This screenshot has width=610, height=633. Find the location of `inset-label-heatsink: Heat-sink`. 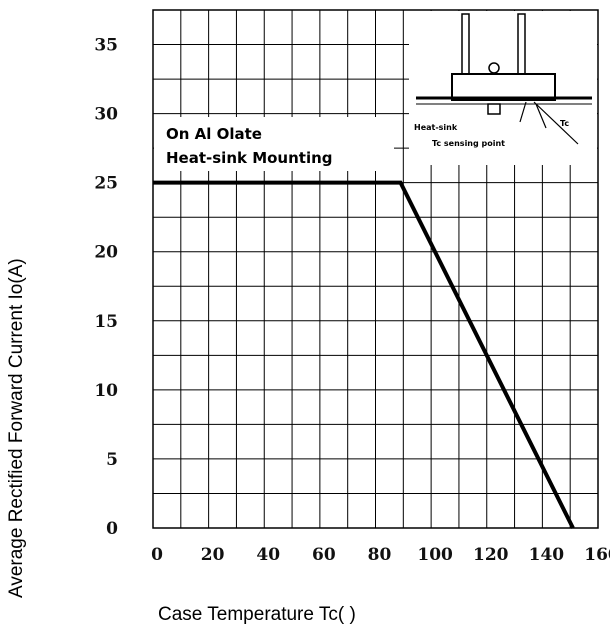

inset-label-heatsink: Heat-sink is located at coordinates (436, 127).